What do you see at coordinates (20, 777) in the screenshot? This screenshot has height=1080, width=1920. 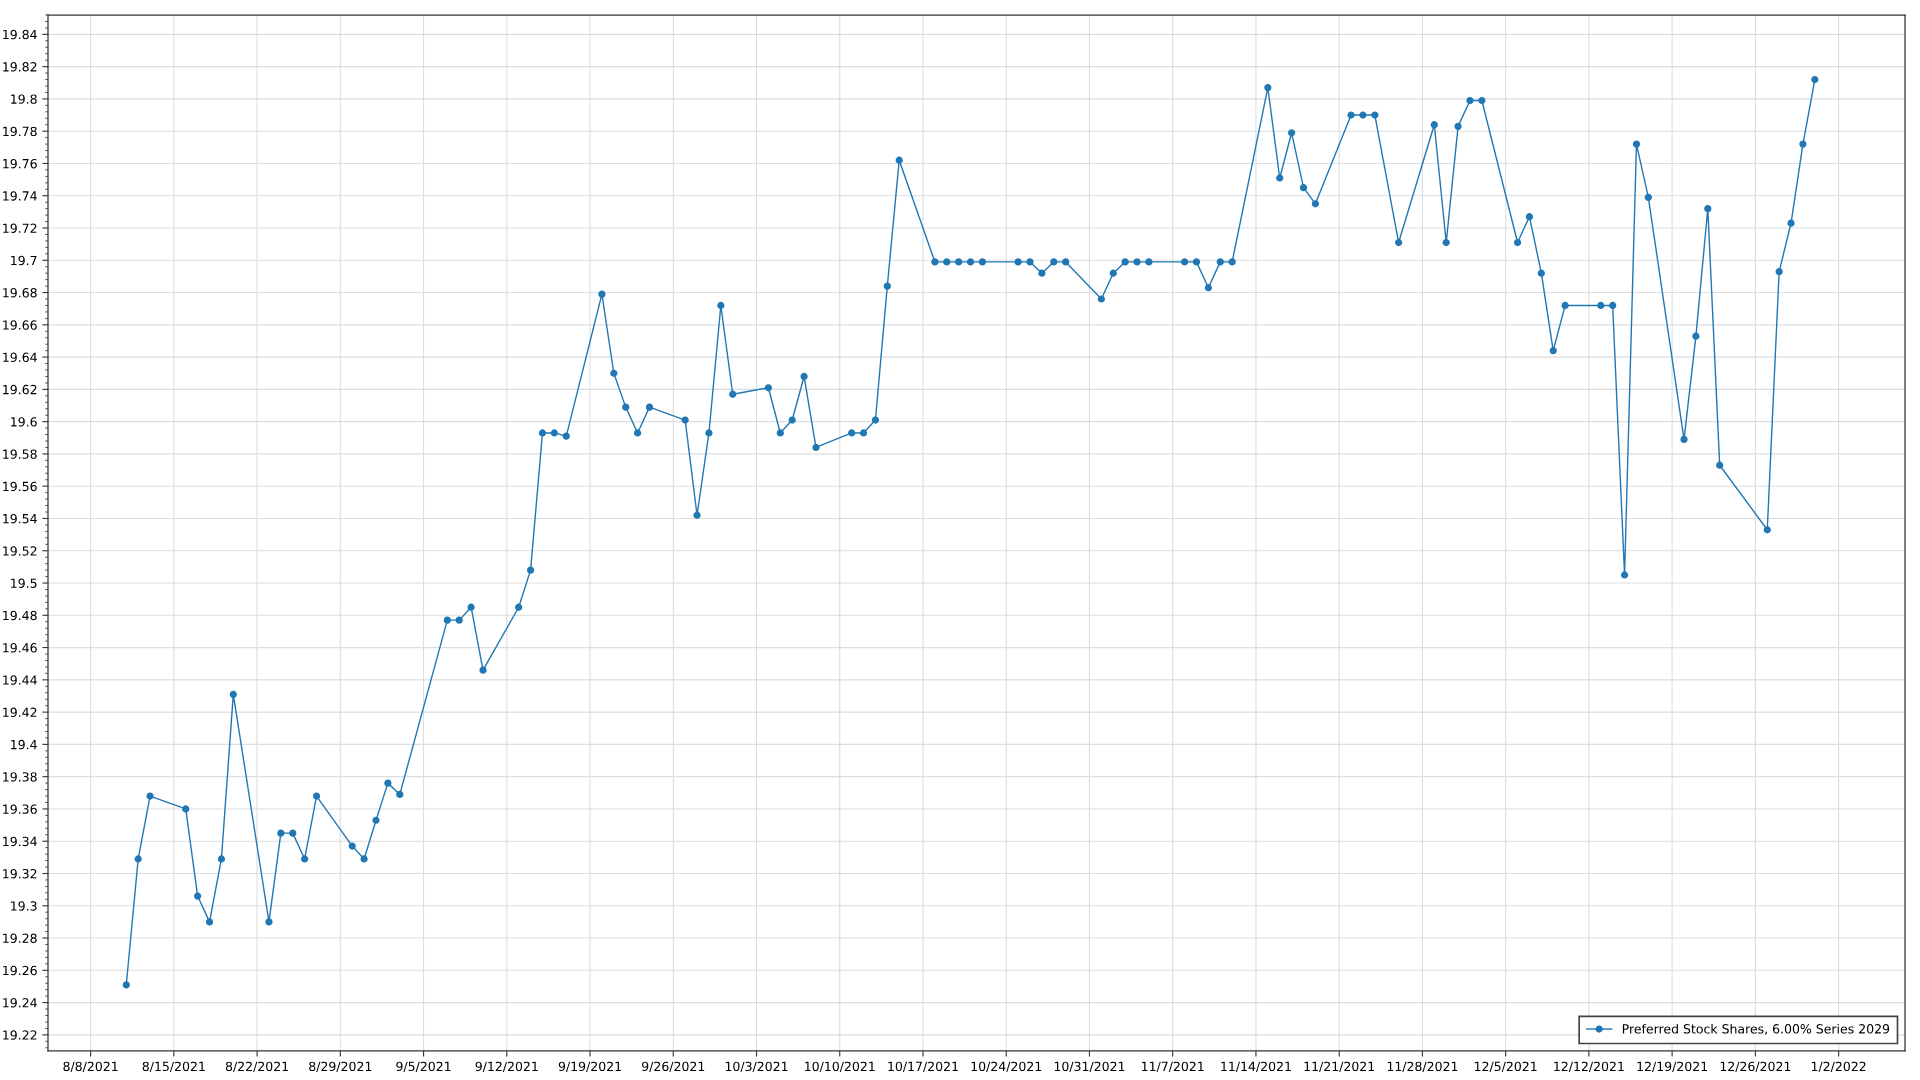 I see `y-tick-label: 19.38` at bounding box center [20, 777].